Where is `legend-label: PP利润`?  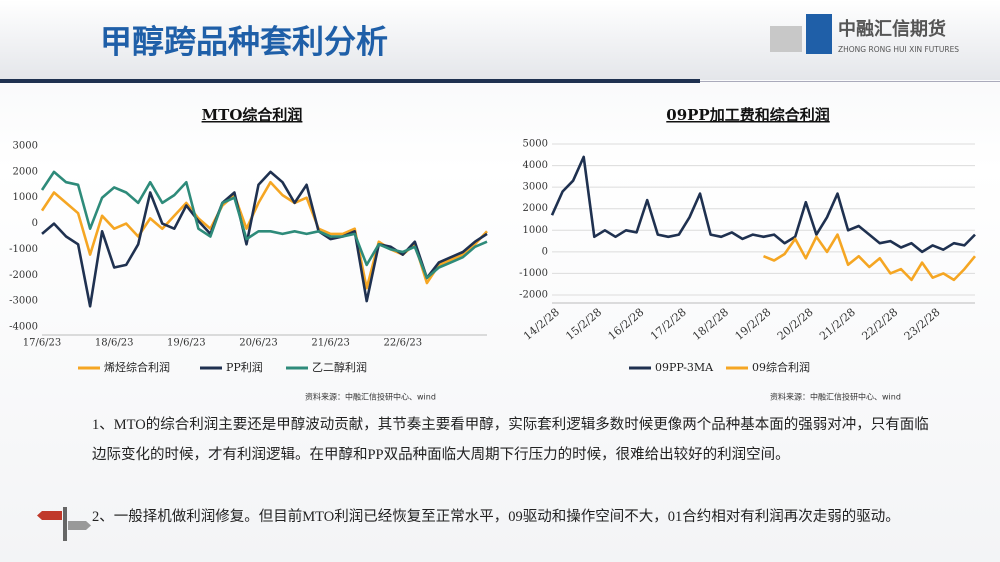
legend-label: PP利润 is located at coordinates (244, 367).